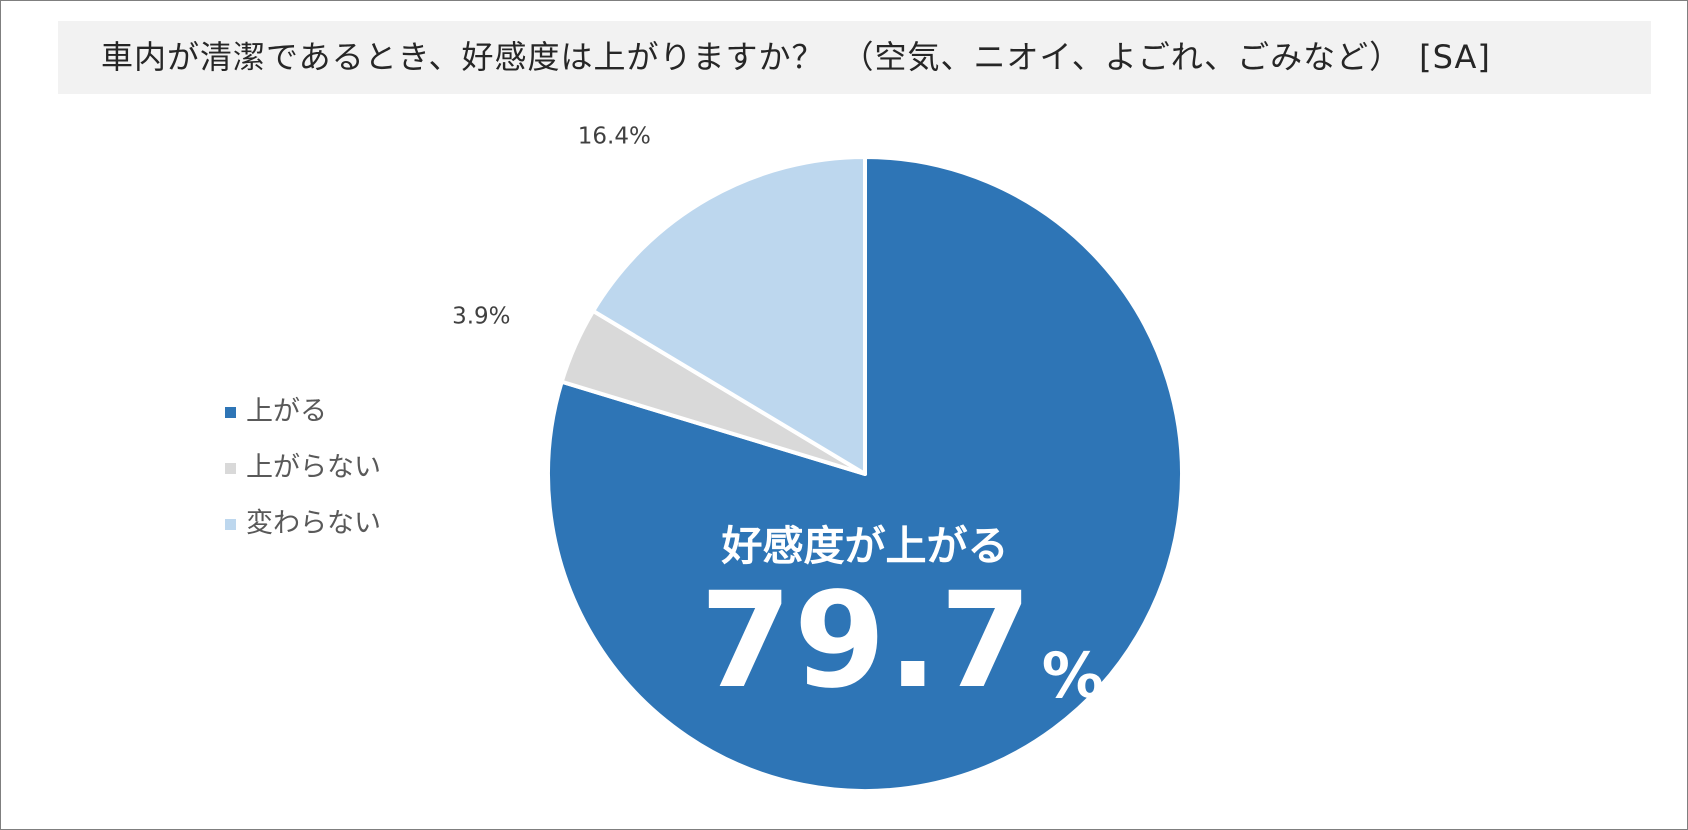 The width and height of the screenshot is (1688, 830). Describe the element at coordinates (867, 641) in the screenshot. I see `callout-number: 79.7` at that location.